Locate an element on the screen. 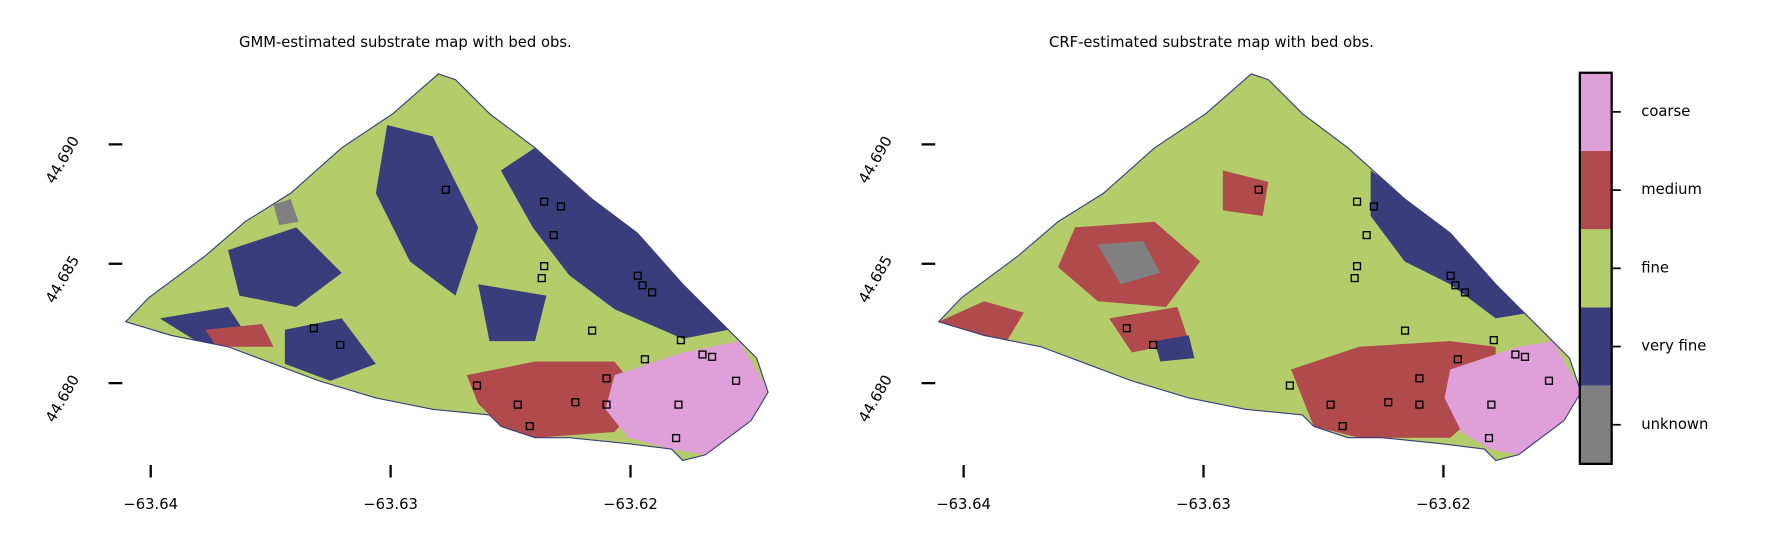  colorbar-frame is located at coordinates (1595, 268).